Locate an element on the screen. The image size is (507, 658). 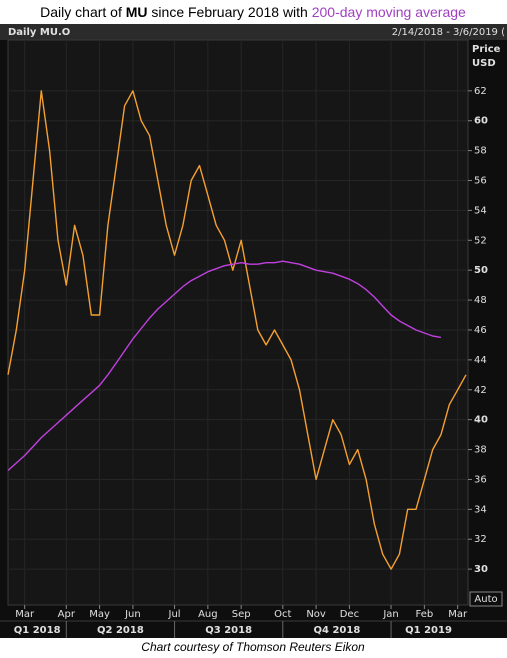
y-tick-label: 56 is located at coordinates (480, 181).